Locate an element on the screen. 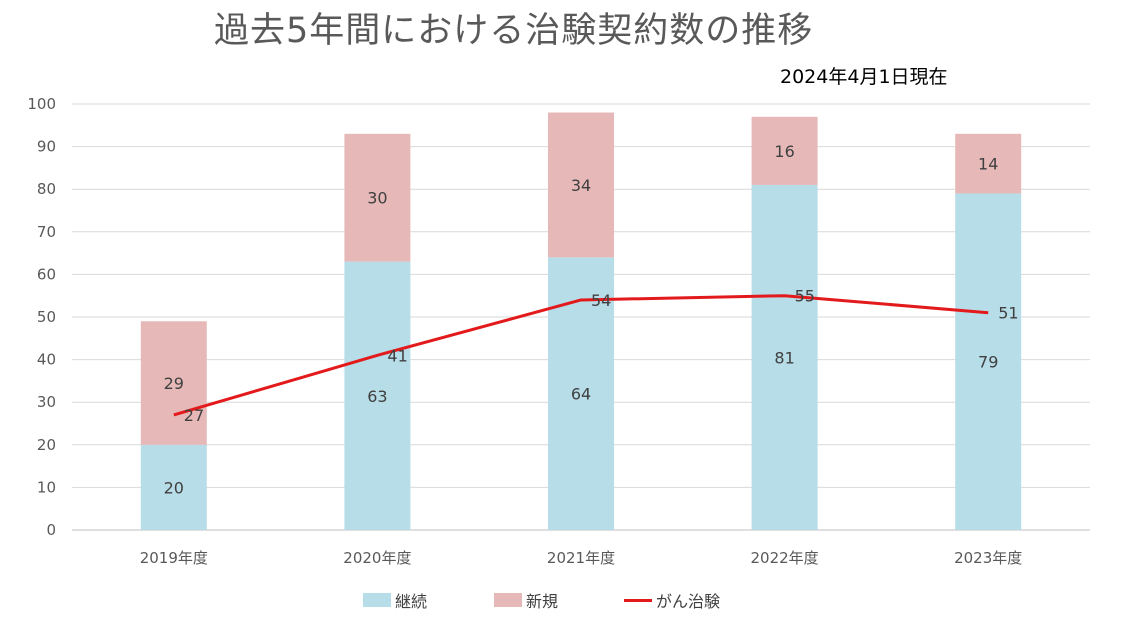  data-label-new: 14 is located at coordinates (988, 164).